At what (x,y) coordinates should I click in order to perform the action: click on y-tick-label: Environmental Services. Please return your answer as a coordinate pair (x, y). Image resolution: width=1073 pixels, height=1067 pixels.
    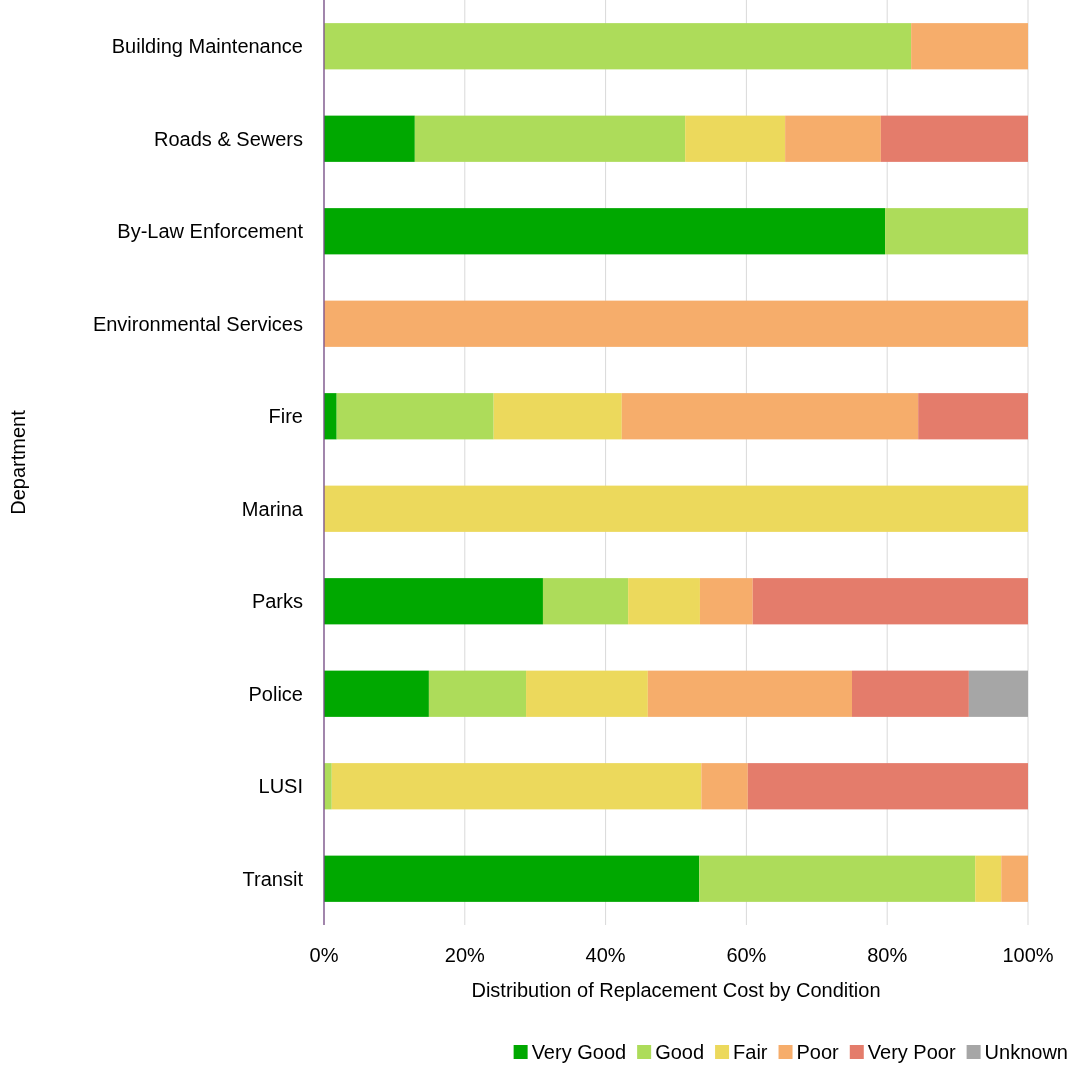
    Looking at the image, I should click on (197, 323).